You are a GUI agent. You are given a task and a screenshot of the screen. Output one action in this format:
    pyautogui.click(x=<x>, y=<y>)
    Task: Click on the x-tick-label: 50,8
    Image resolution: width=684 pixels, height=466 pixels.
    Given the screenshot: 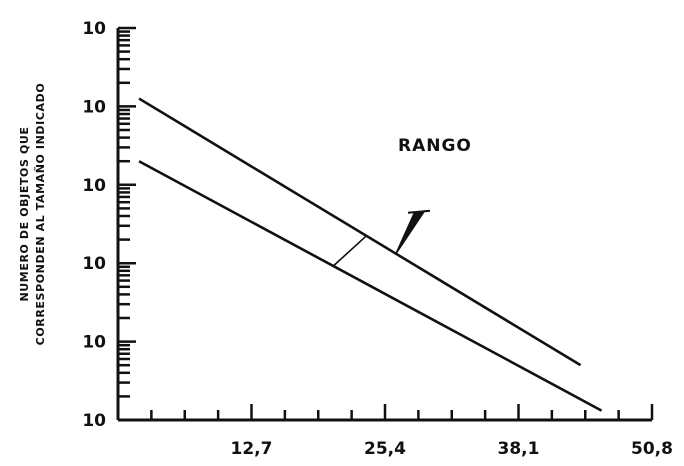 What is the action you would take?
    pyautogui.click(x=652, y=449)
    